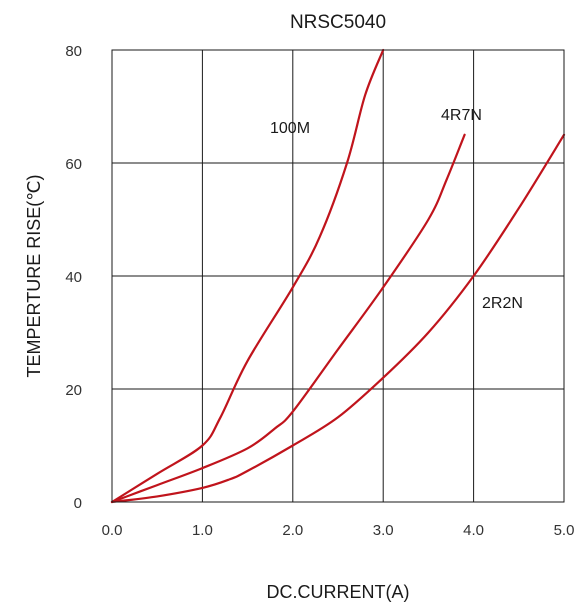 Image resolution: width=585 pixels, height=607 pixels. I want to click on y-tick-label: 20, so click(73, 390).